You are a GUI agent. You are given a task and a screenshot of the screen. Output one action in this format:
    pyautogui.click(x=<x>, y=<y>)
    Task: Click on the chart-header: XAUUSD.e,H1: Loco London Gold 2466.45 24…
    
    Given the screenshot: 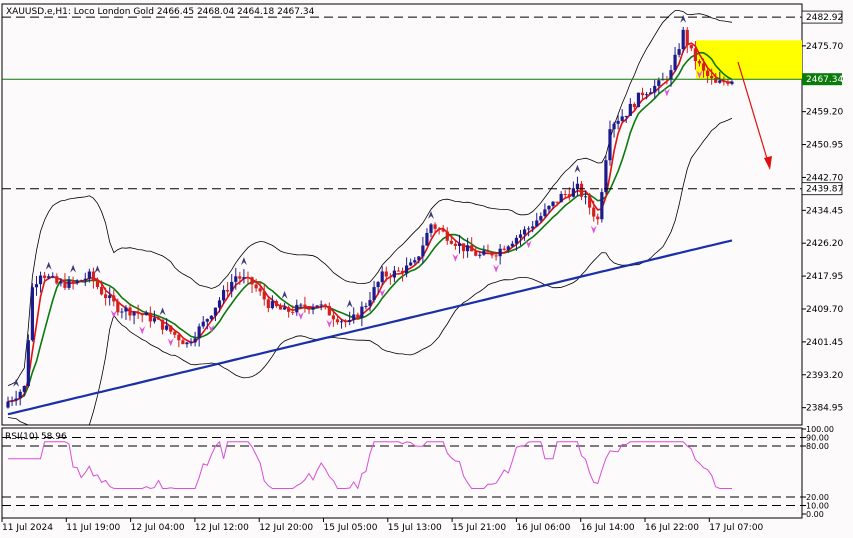 What is the action you would take?
    pyautogui.click(x=160, y=12)
    